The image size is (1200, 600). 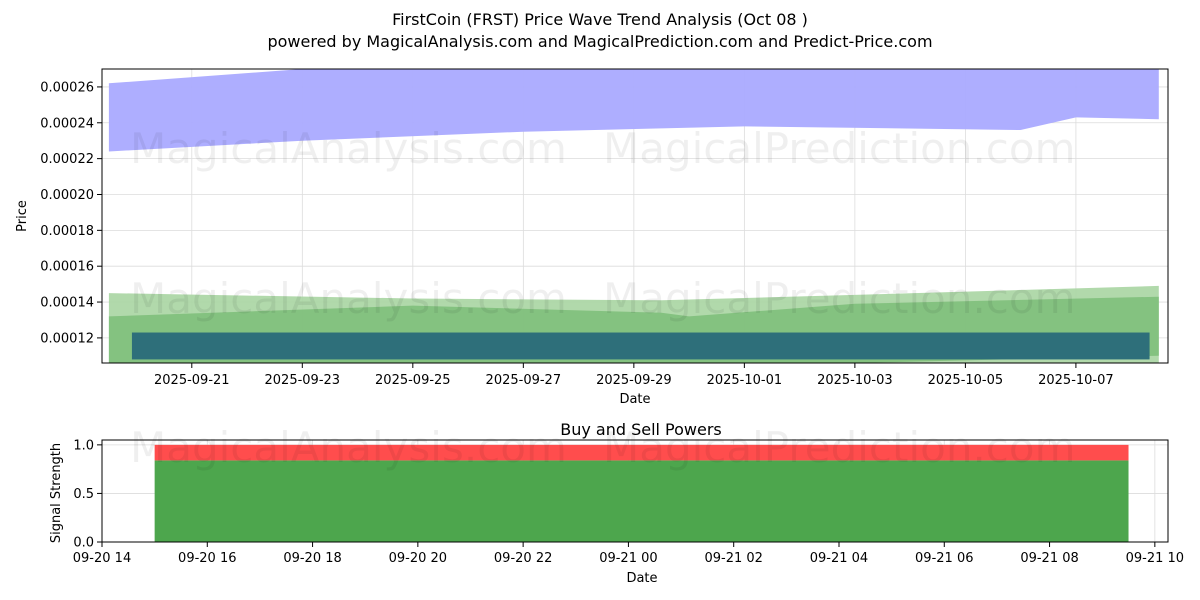 I want to click on price-y-label: Price, so click(x=22, y=216).